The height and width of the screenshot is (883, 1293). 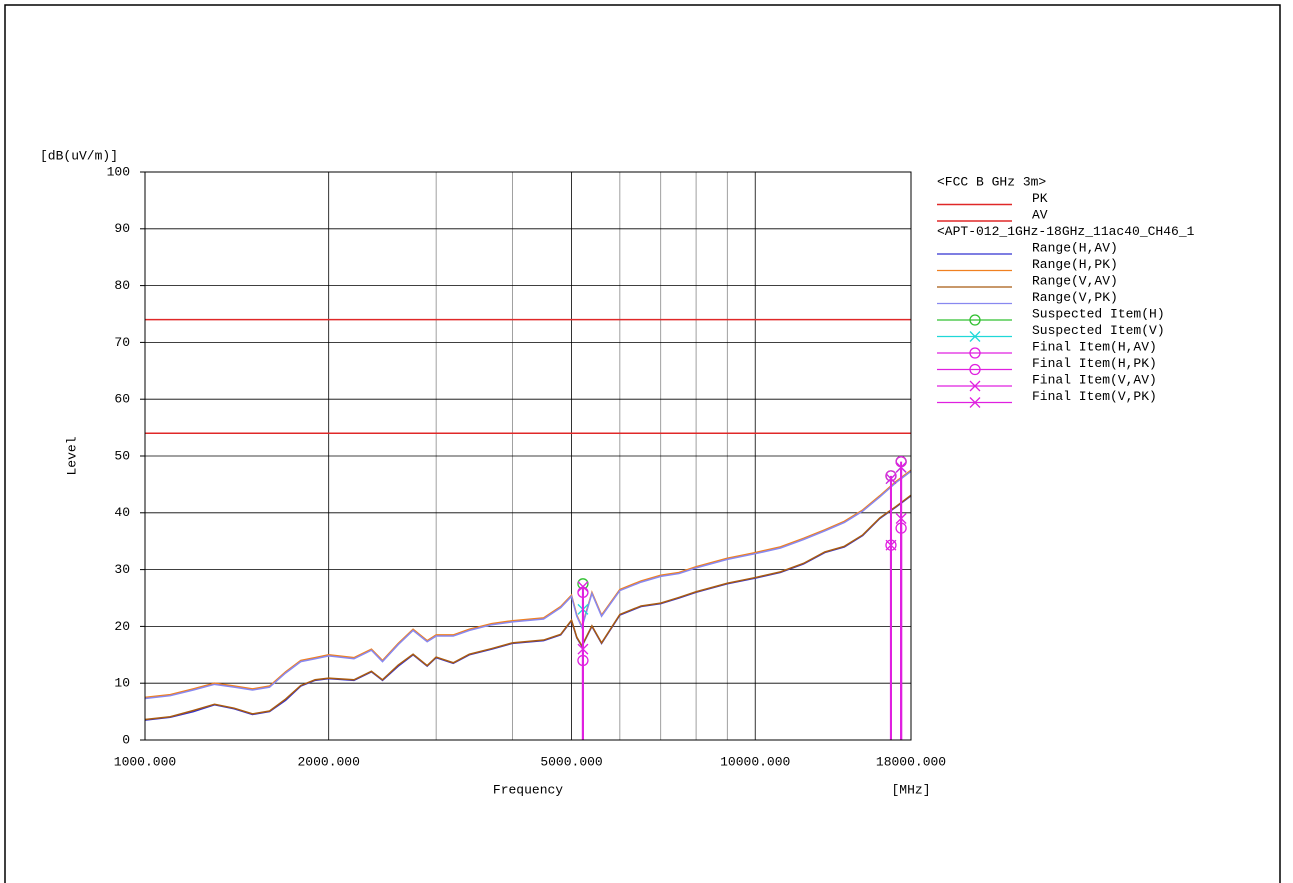 I want to click on x-axis-label: Frequency, so click(x=528, y=789).